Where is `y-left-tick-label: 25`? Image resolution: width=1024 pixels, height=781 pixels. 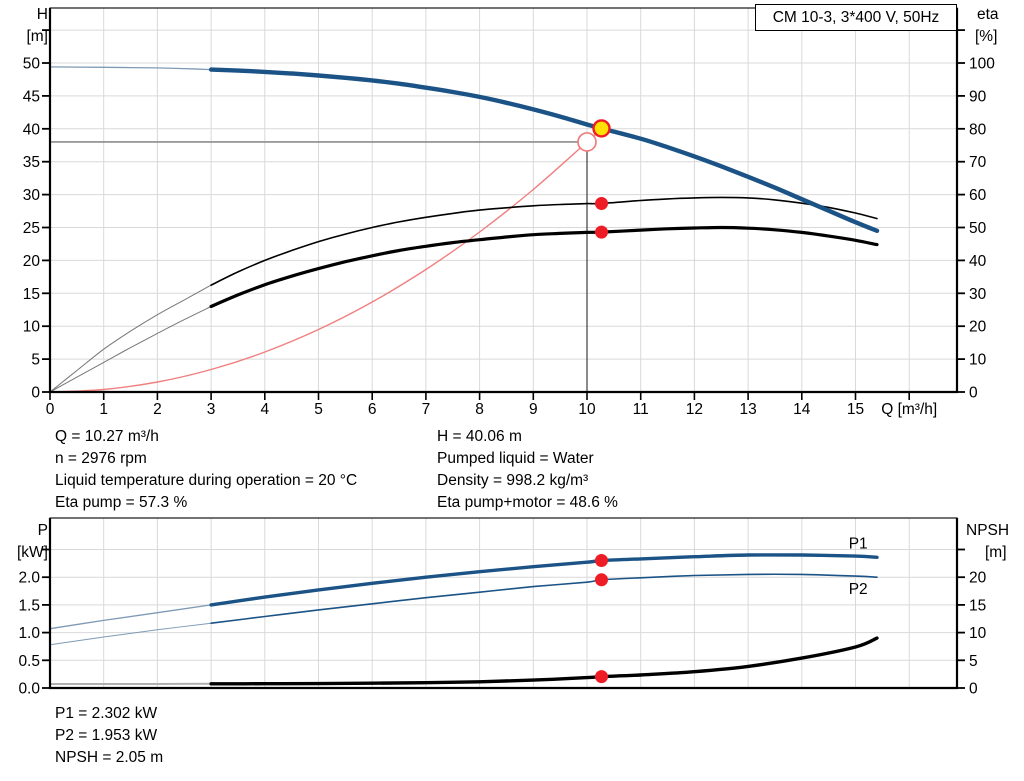 y-left-tick-label: 25 is located at coordinates (31, 228).